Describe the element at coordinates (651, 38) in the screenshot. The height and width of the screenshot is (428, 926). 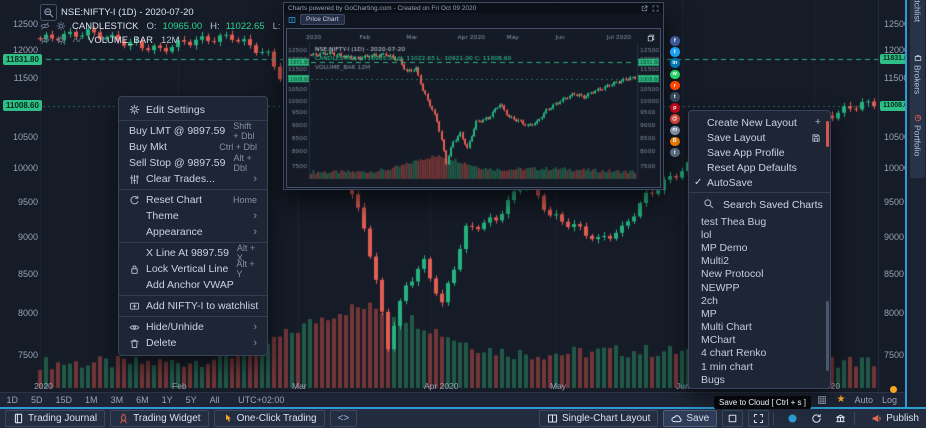
I see `copy-icon` at that location.